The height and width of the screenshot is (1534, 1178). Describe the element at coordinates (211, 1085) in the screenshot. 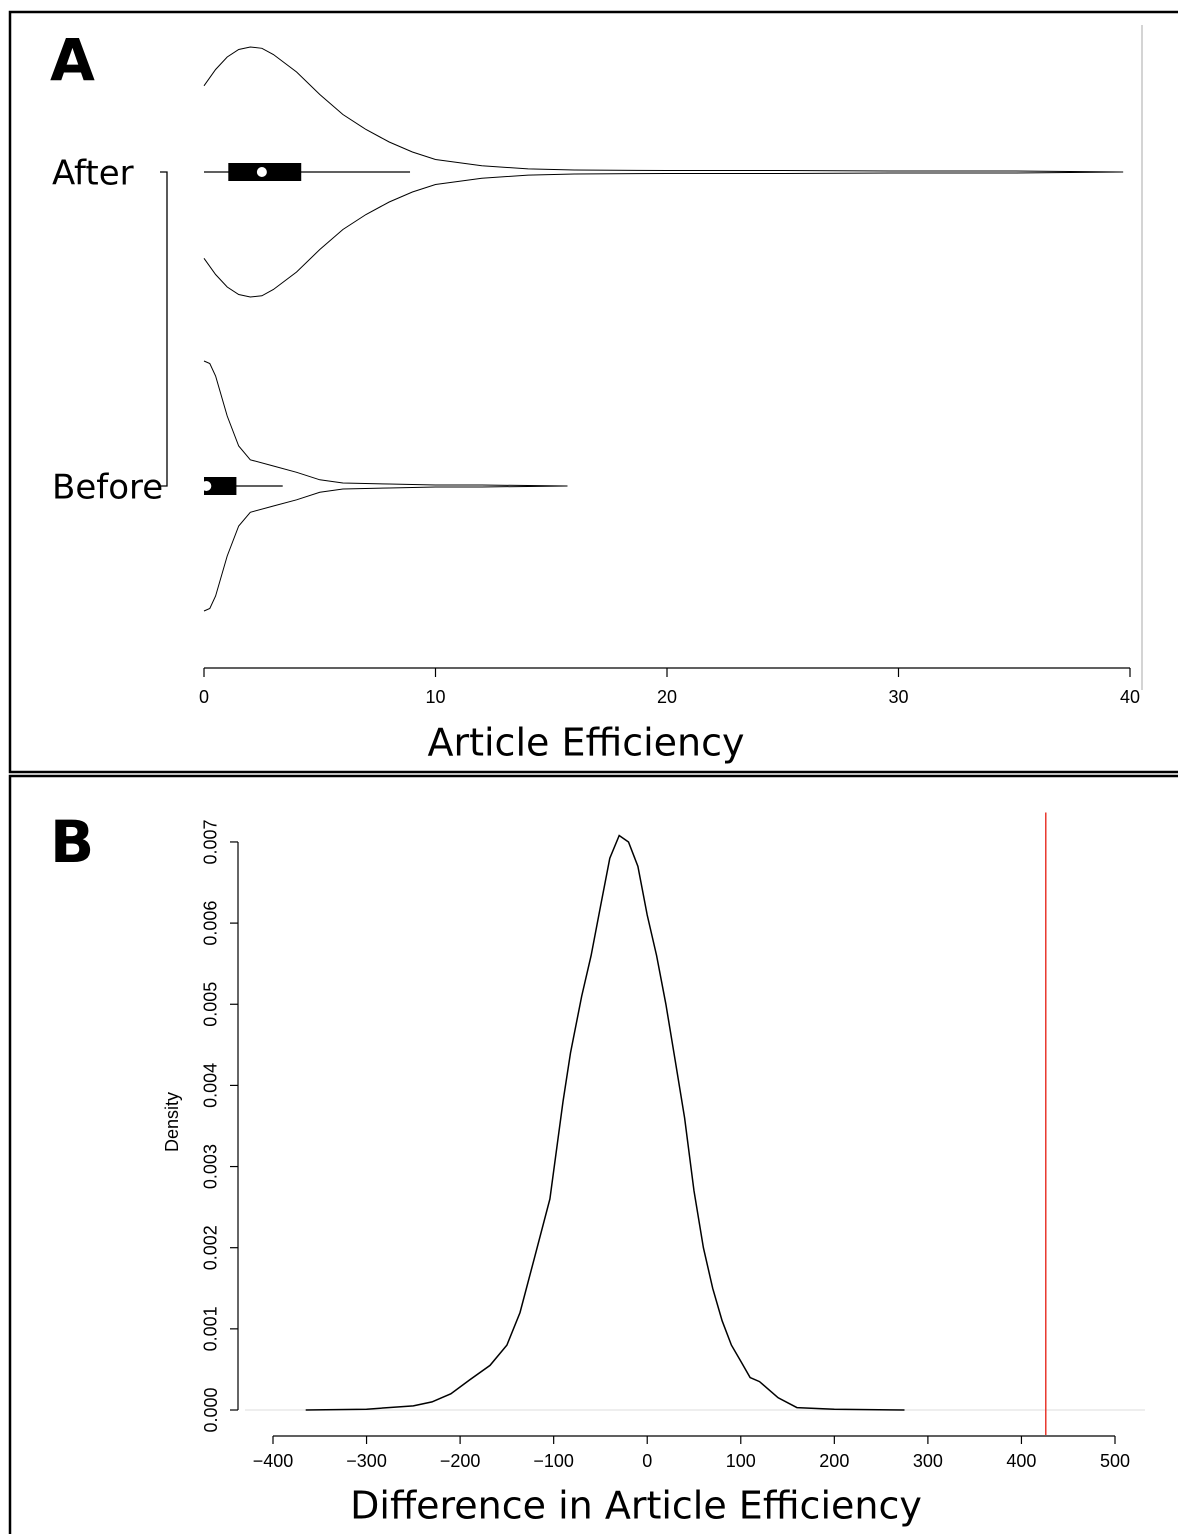

I see `y-tick-label: 0.004` at that location.